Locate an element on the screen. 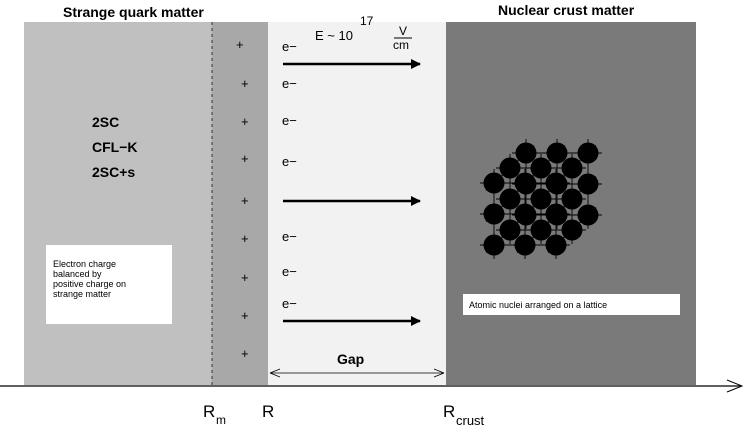 Image resolution: width=746 pixels, height=434 pixels. lattice-note-box is located at coordinates (571, 304).